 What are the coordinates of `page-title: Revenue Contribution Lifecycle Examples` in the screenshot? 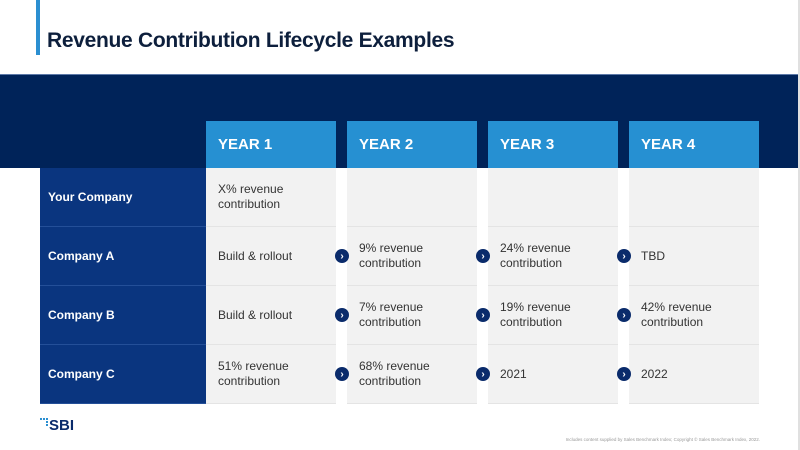 It's located at (251, 40).